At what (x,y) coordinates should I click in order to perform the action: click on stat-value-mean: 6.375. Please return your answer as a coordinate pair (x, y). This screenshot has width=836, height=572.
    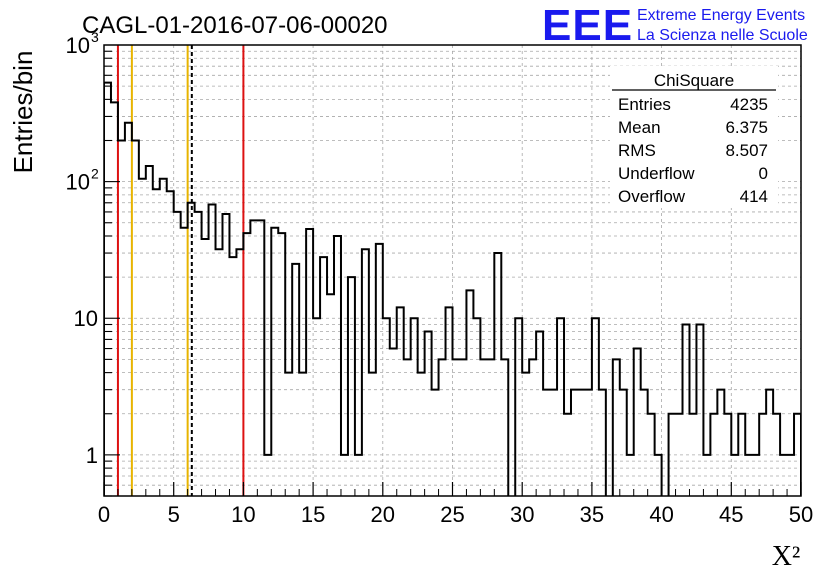
    Looking at the image, I should click on (746, 127).